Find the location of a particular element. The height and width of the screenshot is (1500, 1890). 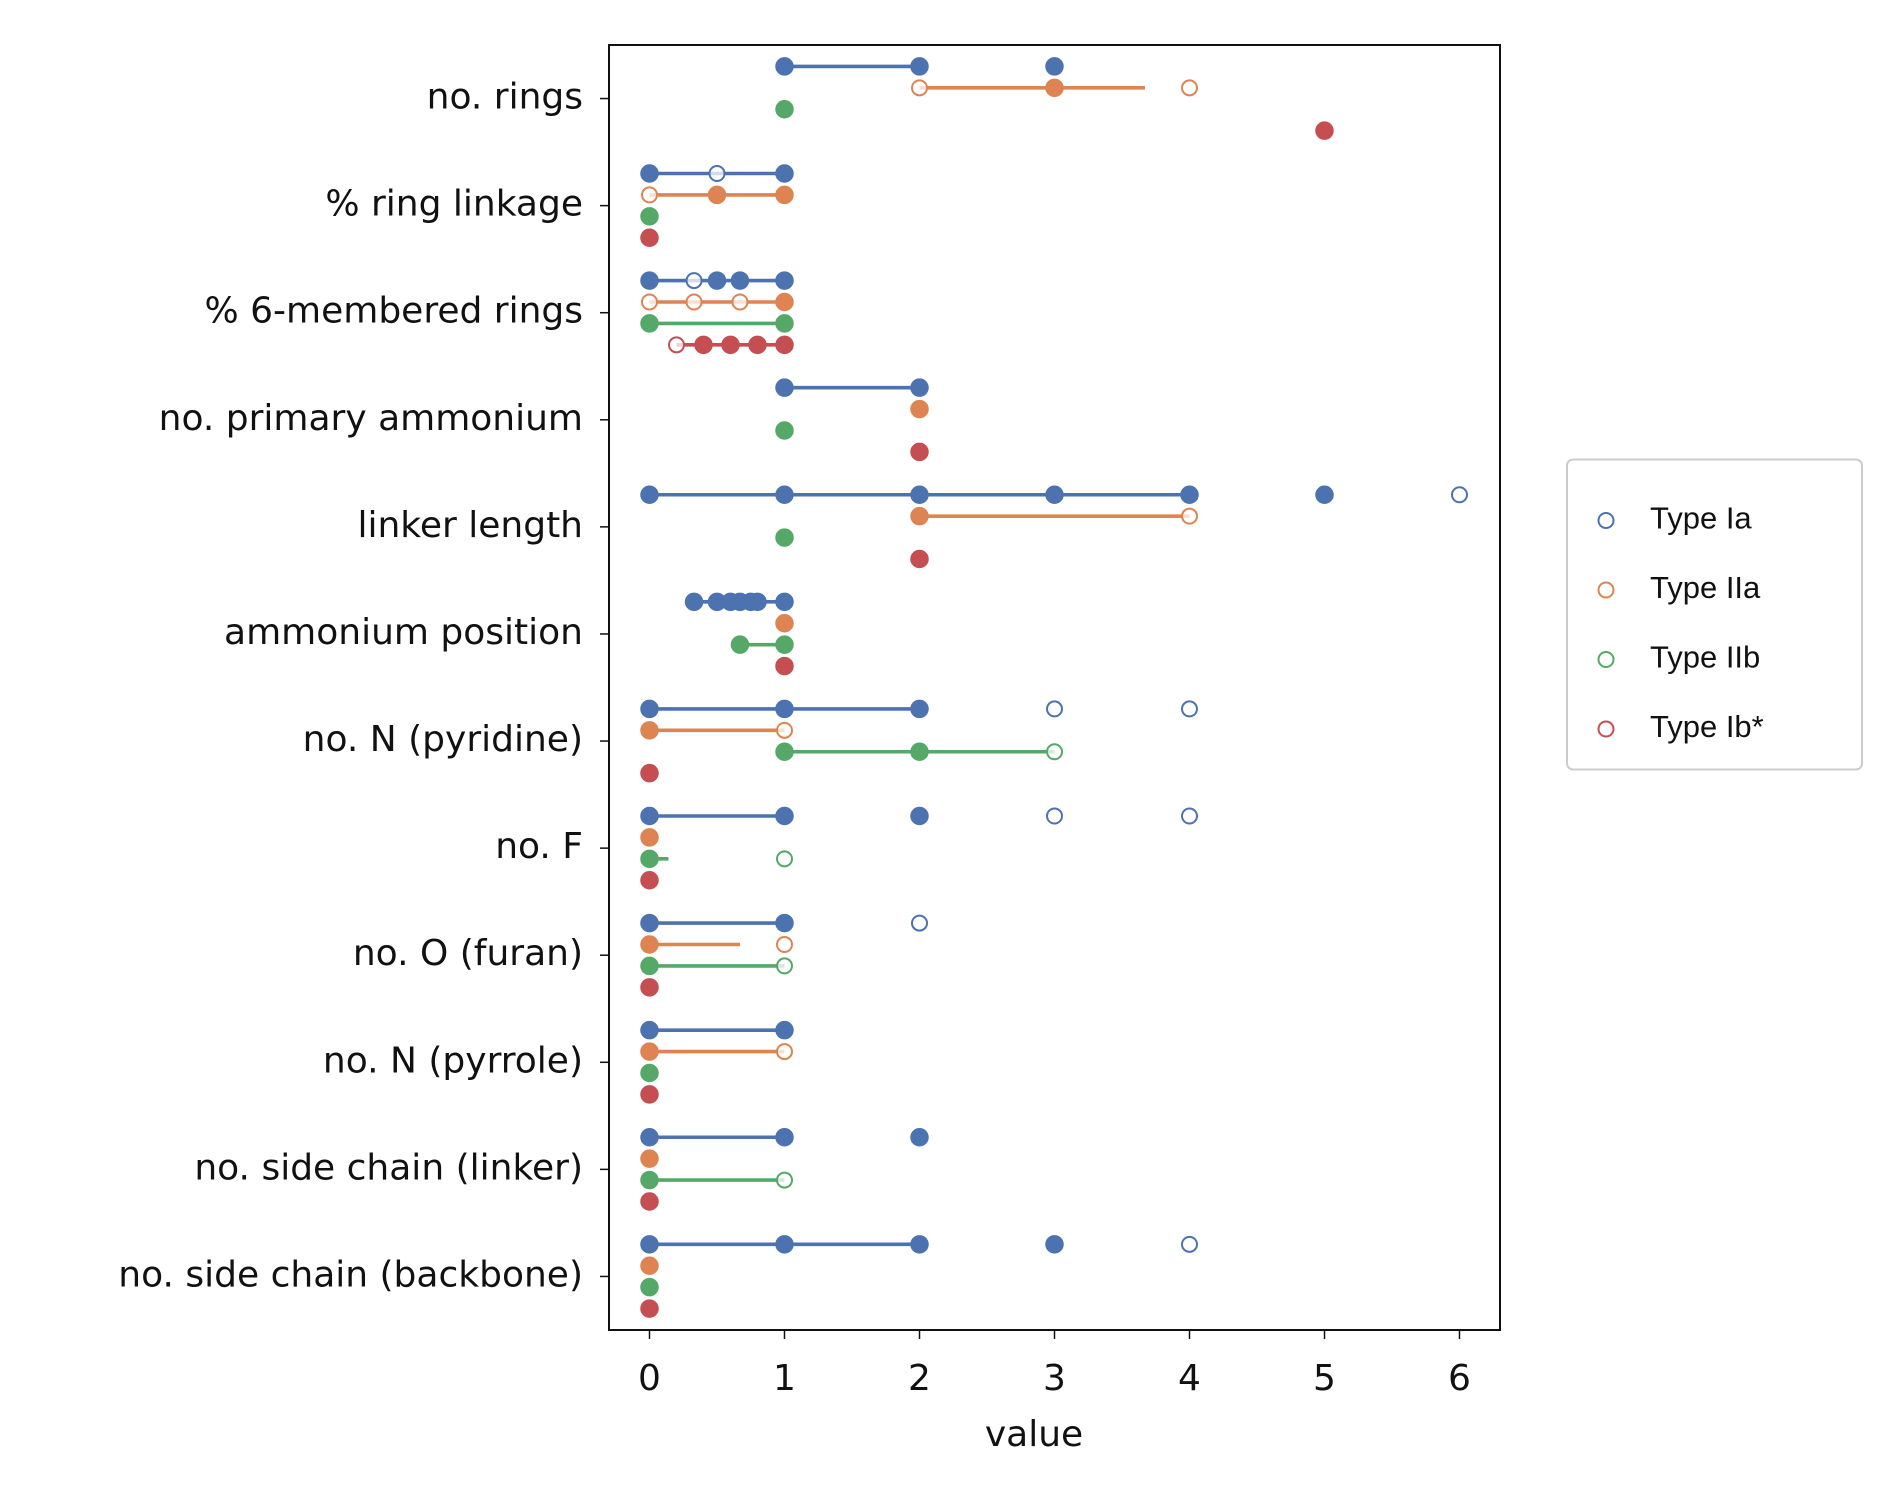

legend: Type Ia Type IIa Type IIb Type Ib* is located at coordinates (1714, 614).